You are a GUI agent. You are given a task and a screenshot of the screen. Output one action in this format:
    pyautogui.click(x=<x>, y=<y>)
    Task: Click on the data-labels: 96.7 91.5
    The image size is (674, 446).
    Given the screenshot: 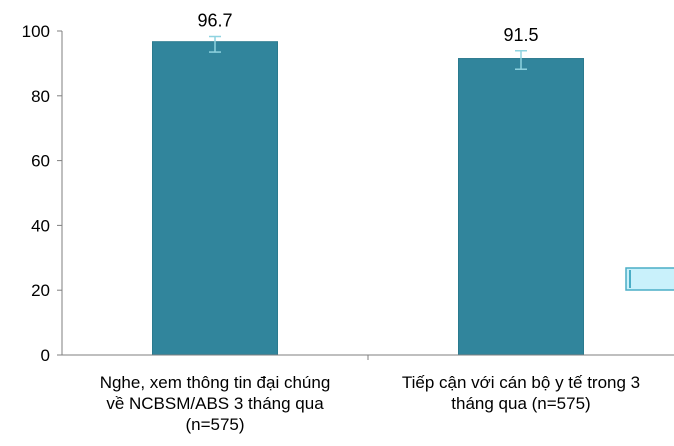 What is the action you would take?
    pyautogui.click(x=367, y=28)
    